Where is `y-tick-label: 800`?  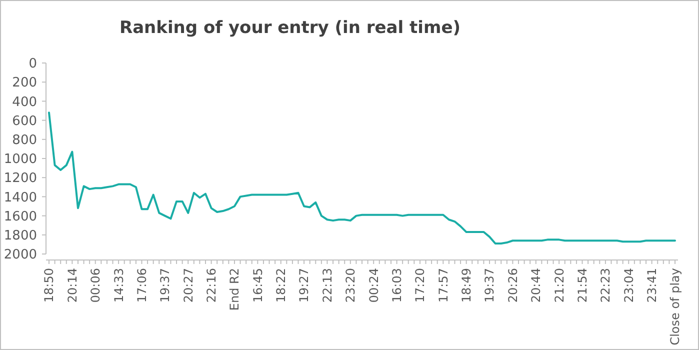 y-tick-label: 800 is located at coordinates (24, 140).